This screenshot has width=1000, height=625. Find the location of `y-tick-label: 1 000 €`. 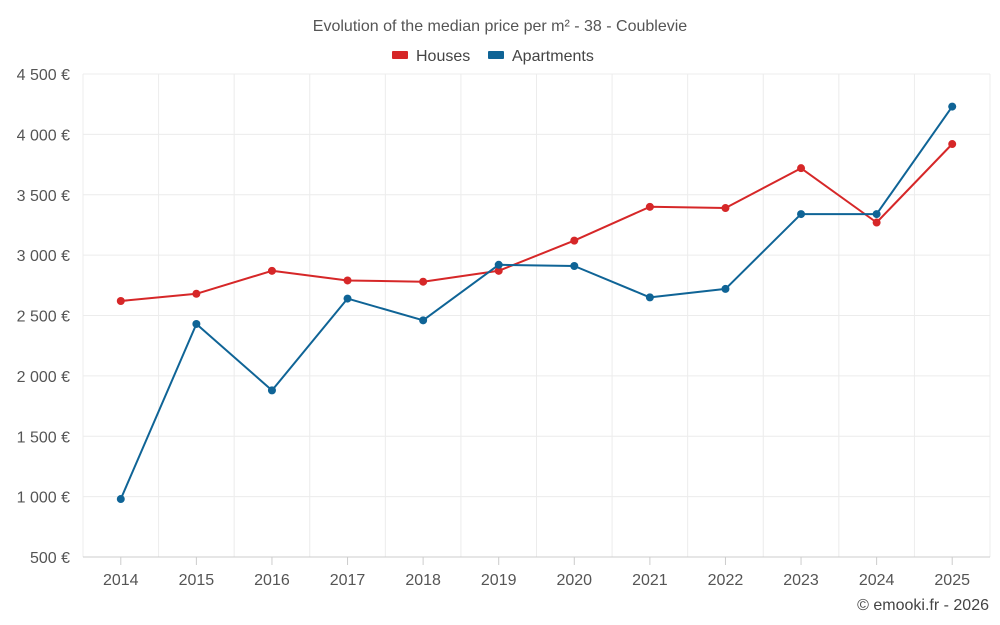

y-tick-label: 1 000 € is located at coordinates (43, 498).